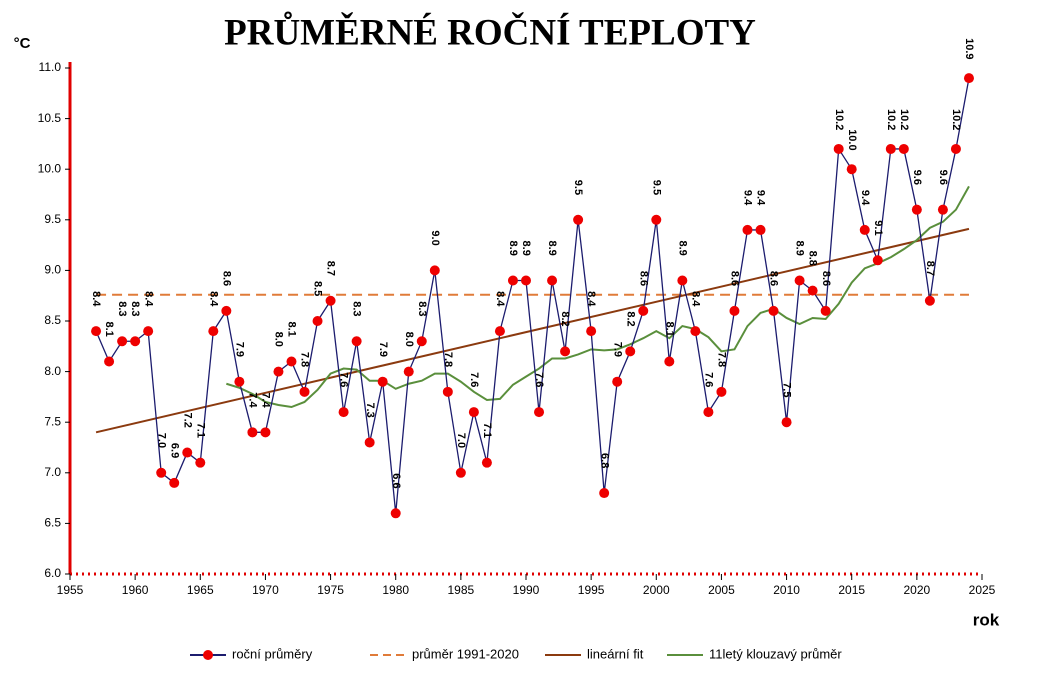 The height and width of the screenshot is (681, 1042). I want to click on data-label: 8.5, so click(318, 288).